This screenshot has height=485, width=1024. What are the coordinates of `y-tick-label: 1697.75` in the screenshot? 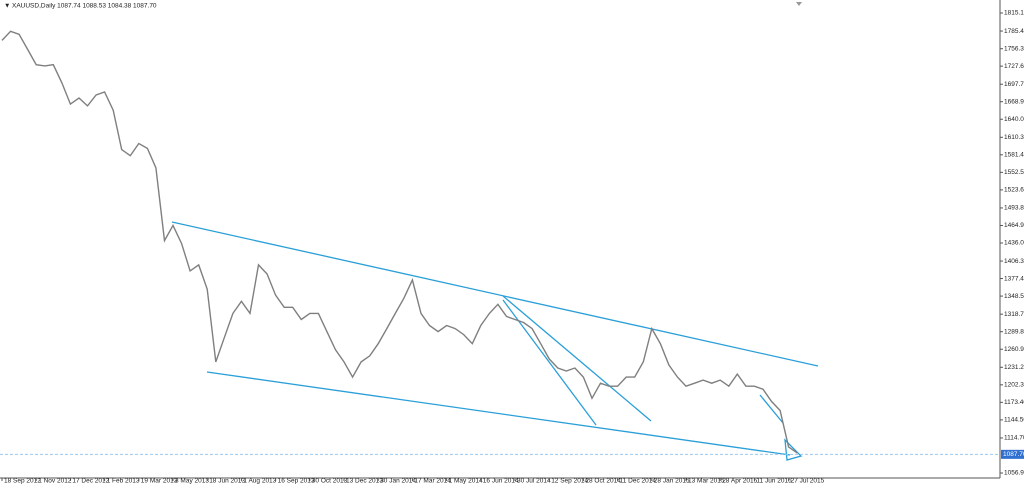 It's located at (1014, 84).